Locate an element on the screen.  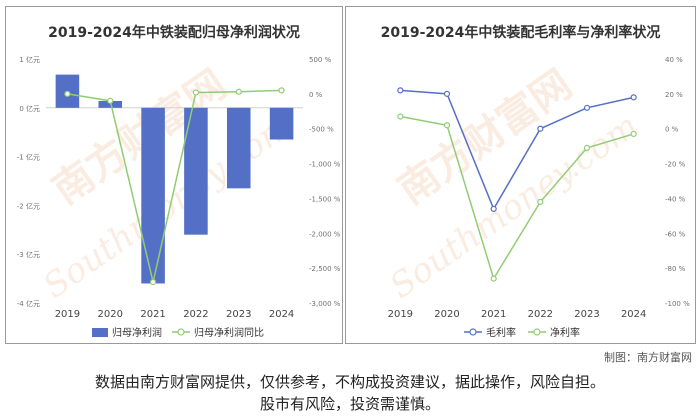
y-right-tick-label: -3,000 % is located at coordinates (325, 304).